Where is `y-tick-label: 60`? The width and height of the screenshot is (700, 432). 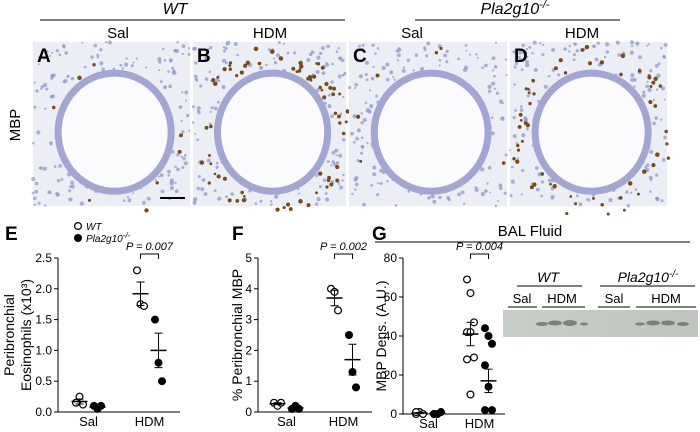 y-tick-label: 60 is located at coordinates (391, 297).